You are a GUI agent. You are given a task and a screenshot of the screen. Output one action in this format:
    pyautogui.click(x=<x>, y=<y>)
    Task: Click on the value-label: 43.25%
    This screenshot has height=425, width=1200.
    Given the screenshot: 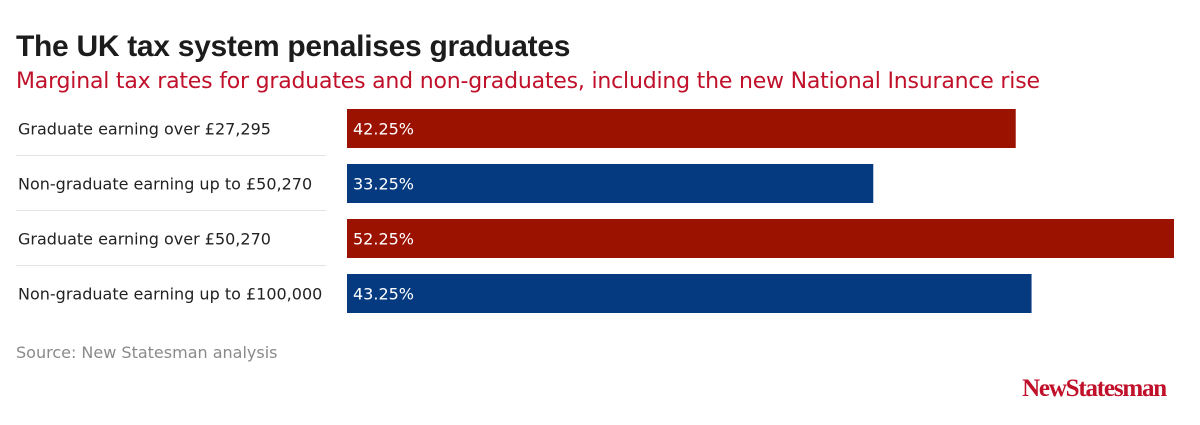 What is the action you would take?
    pyautogui.click(x=383, y=294)
    